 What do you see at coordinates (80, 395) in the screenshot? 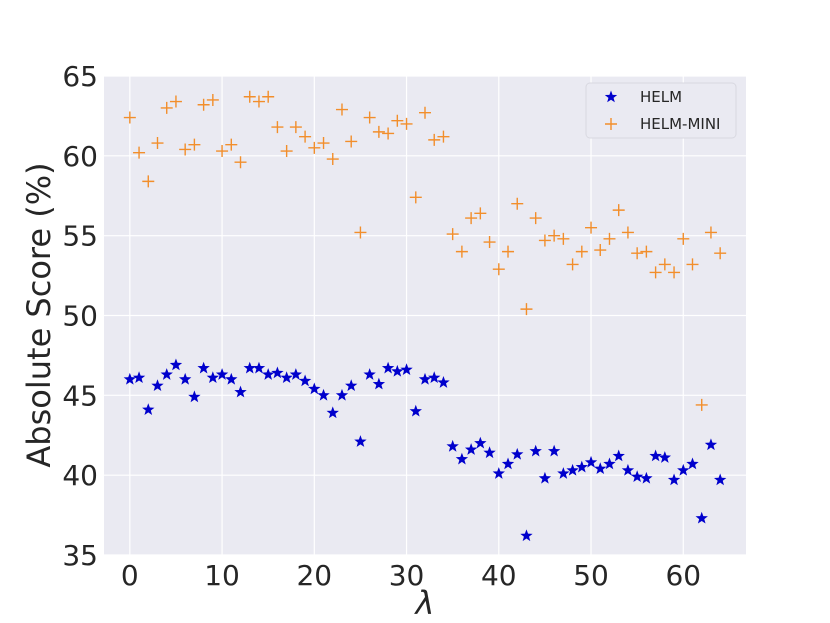
I see `y-tick-label: 45` at bounding box center [80, 395].